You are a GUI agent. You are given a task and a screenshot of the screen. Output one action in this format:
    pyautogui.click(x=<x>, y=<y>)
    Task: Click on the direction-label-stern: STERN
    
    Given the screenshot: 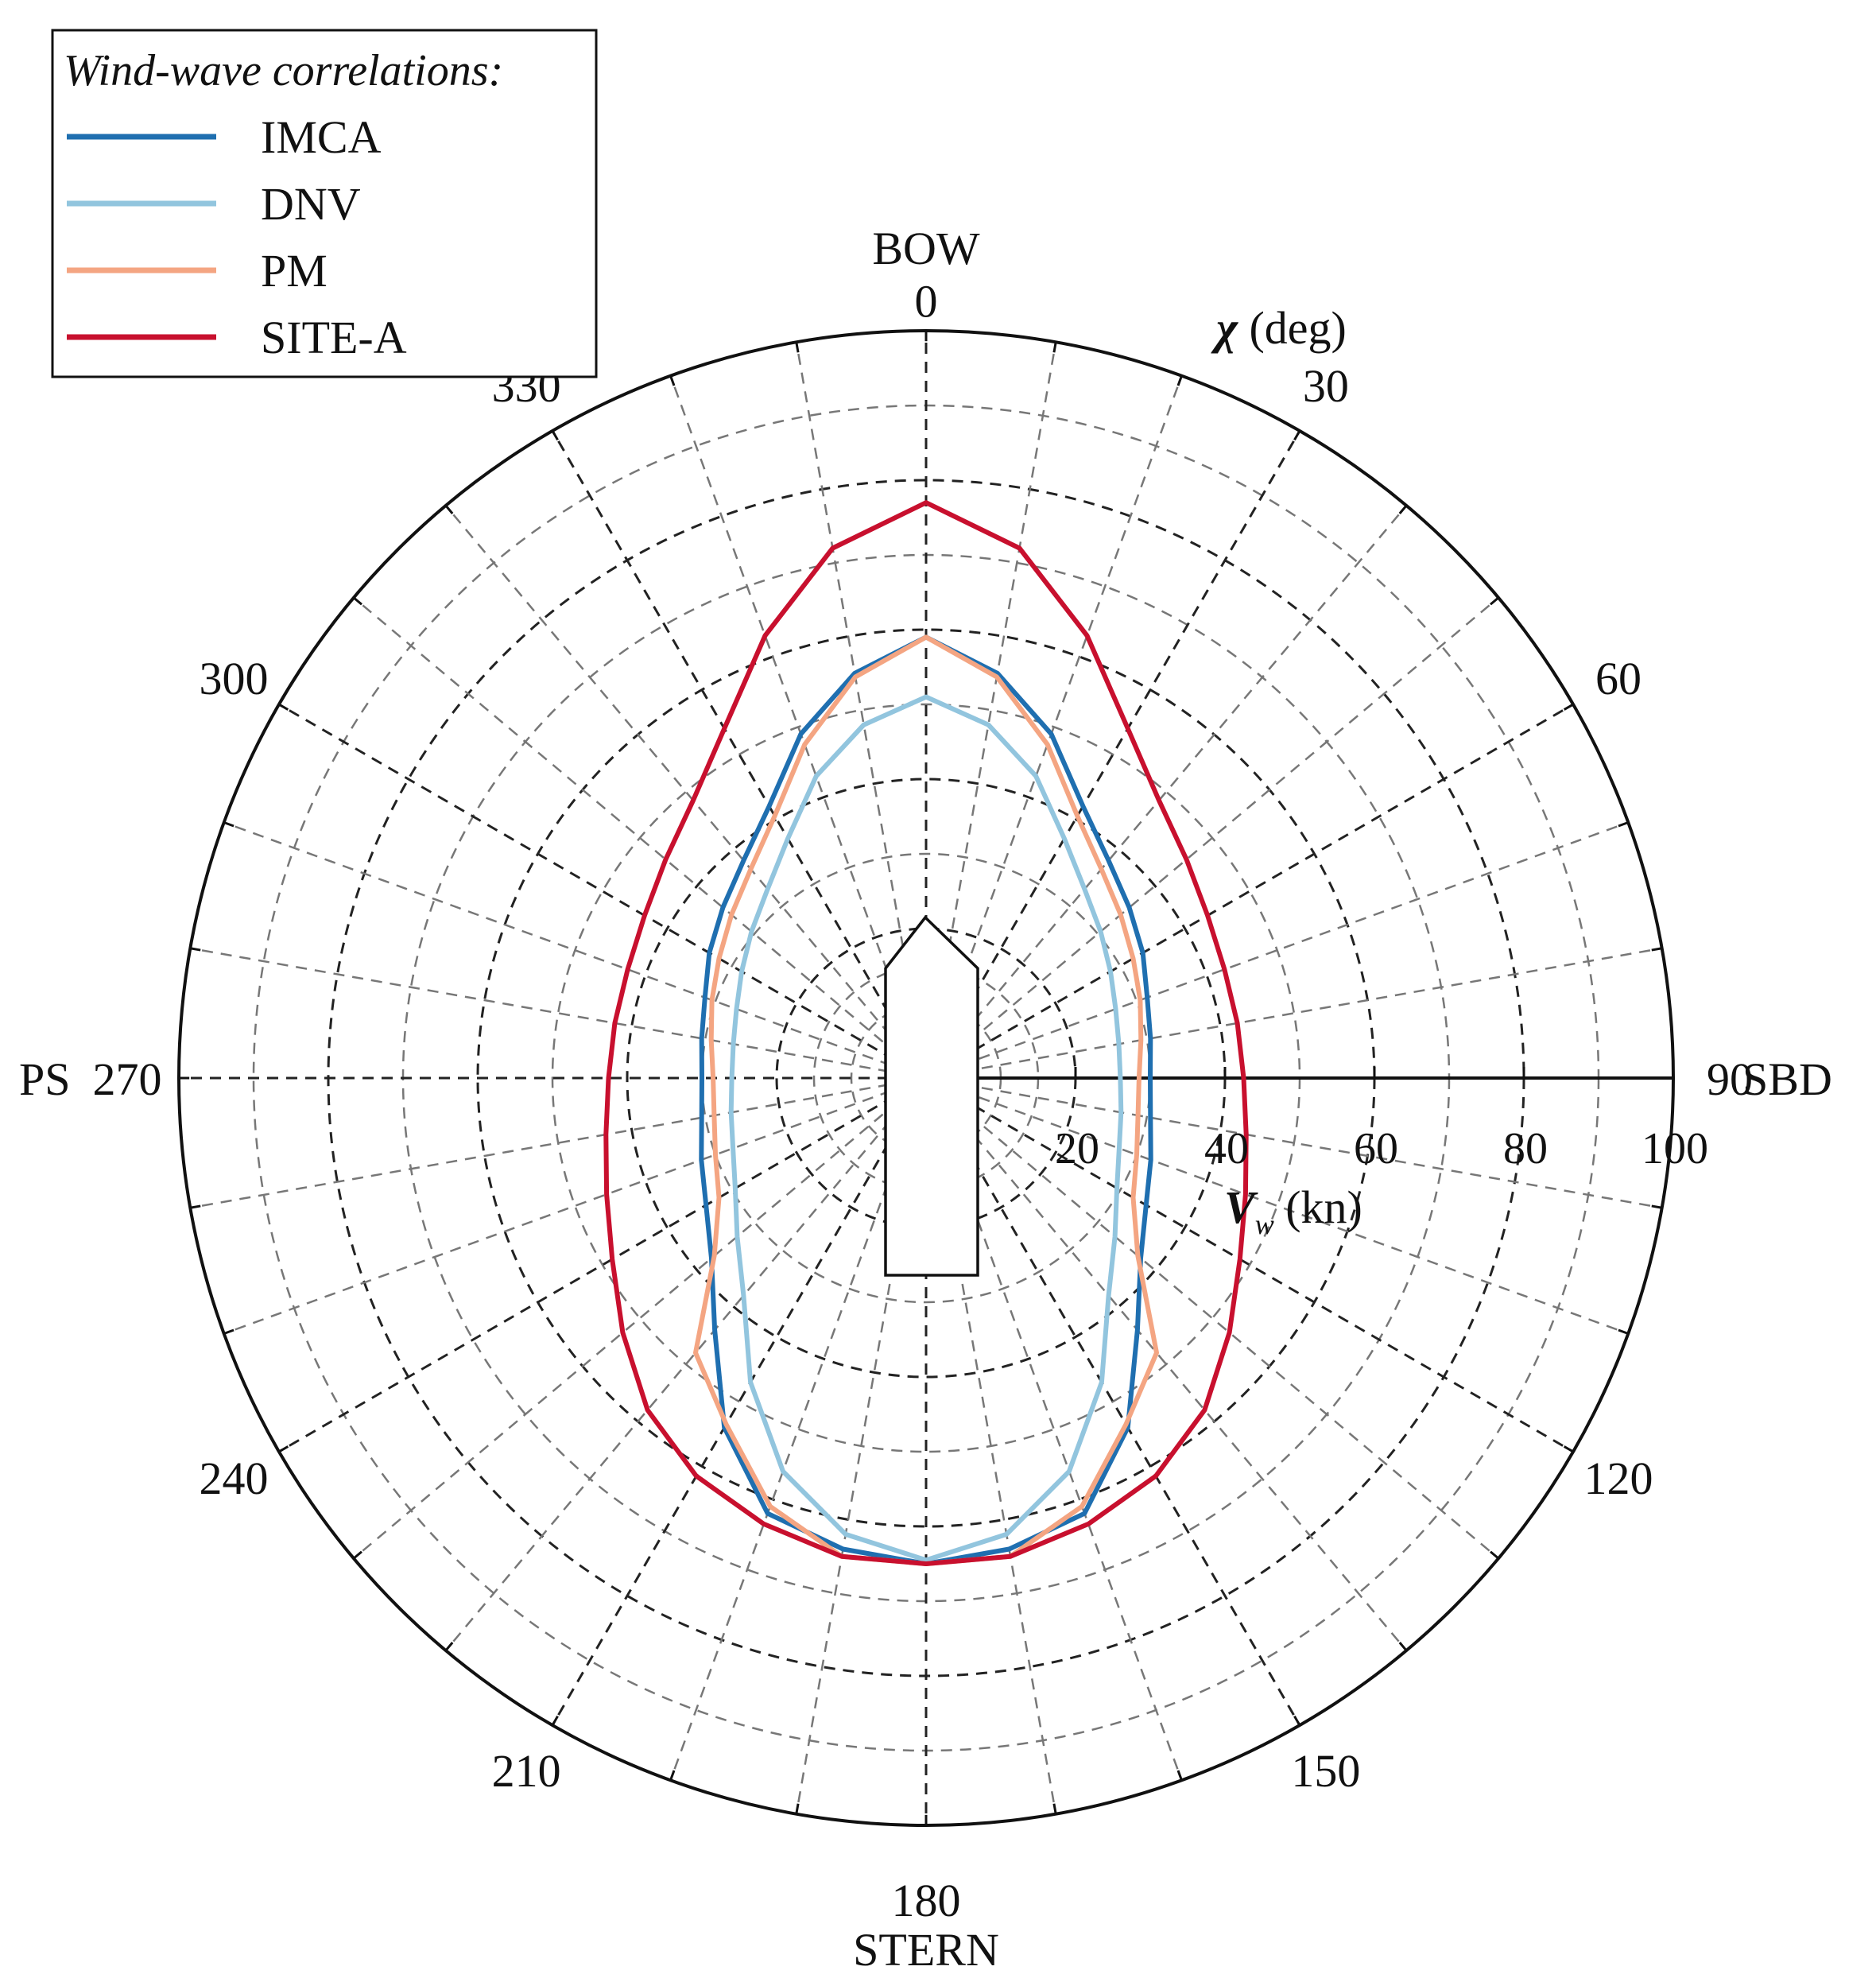 What is the action you would take?
    pyautogui.click(x=926, y=1950)
    